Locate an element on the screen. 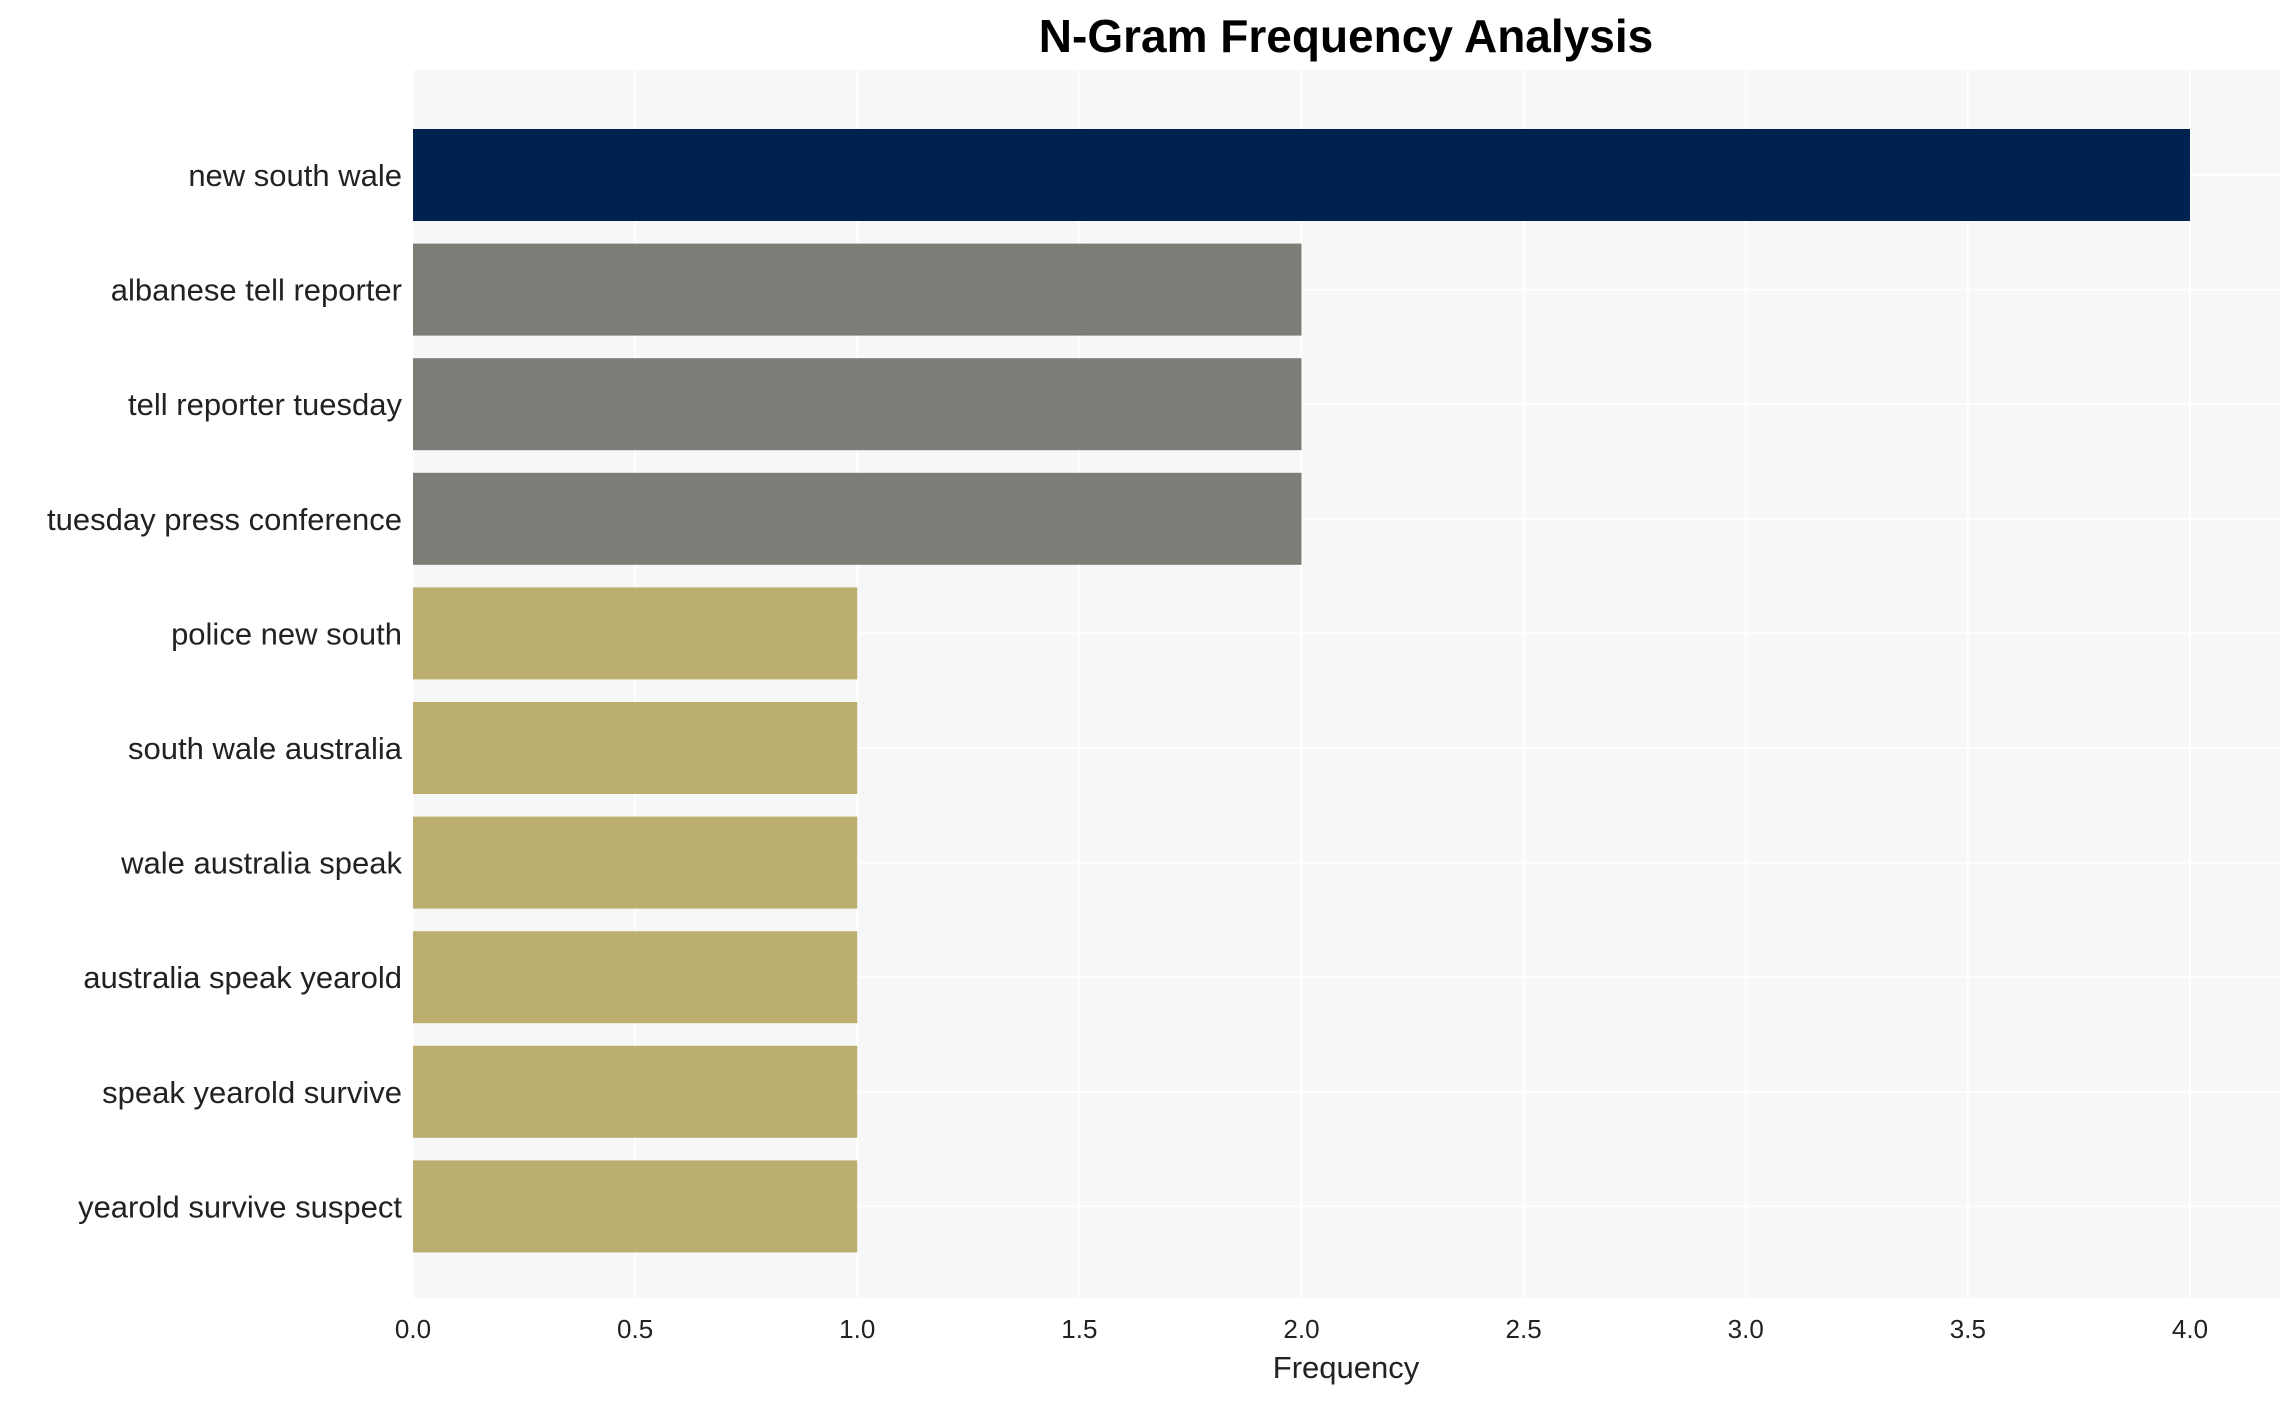  x-tick-label: 1.5 is located at coordinates (1079, 1329).